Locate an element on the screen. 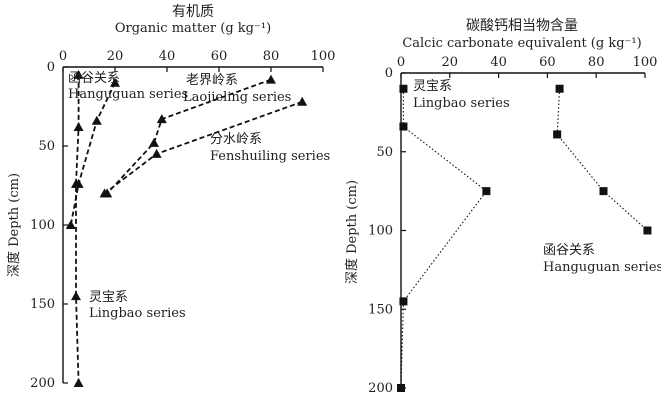 The width and height of the screenshot is (661, 393). label-hanguguan-right-cn: 函谷关系 is located at coordinates (569, 250).